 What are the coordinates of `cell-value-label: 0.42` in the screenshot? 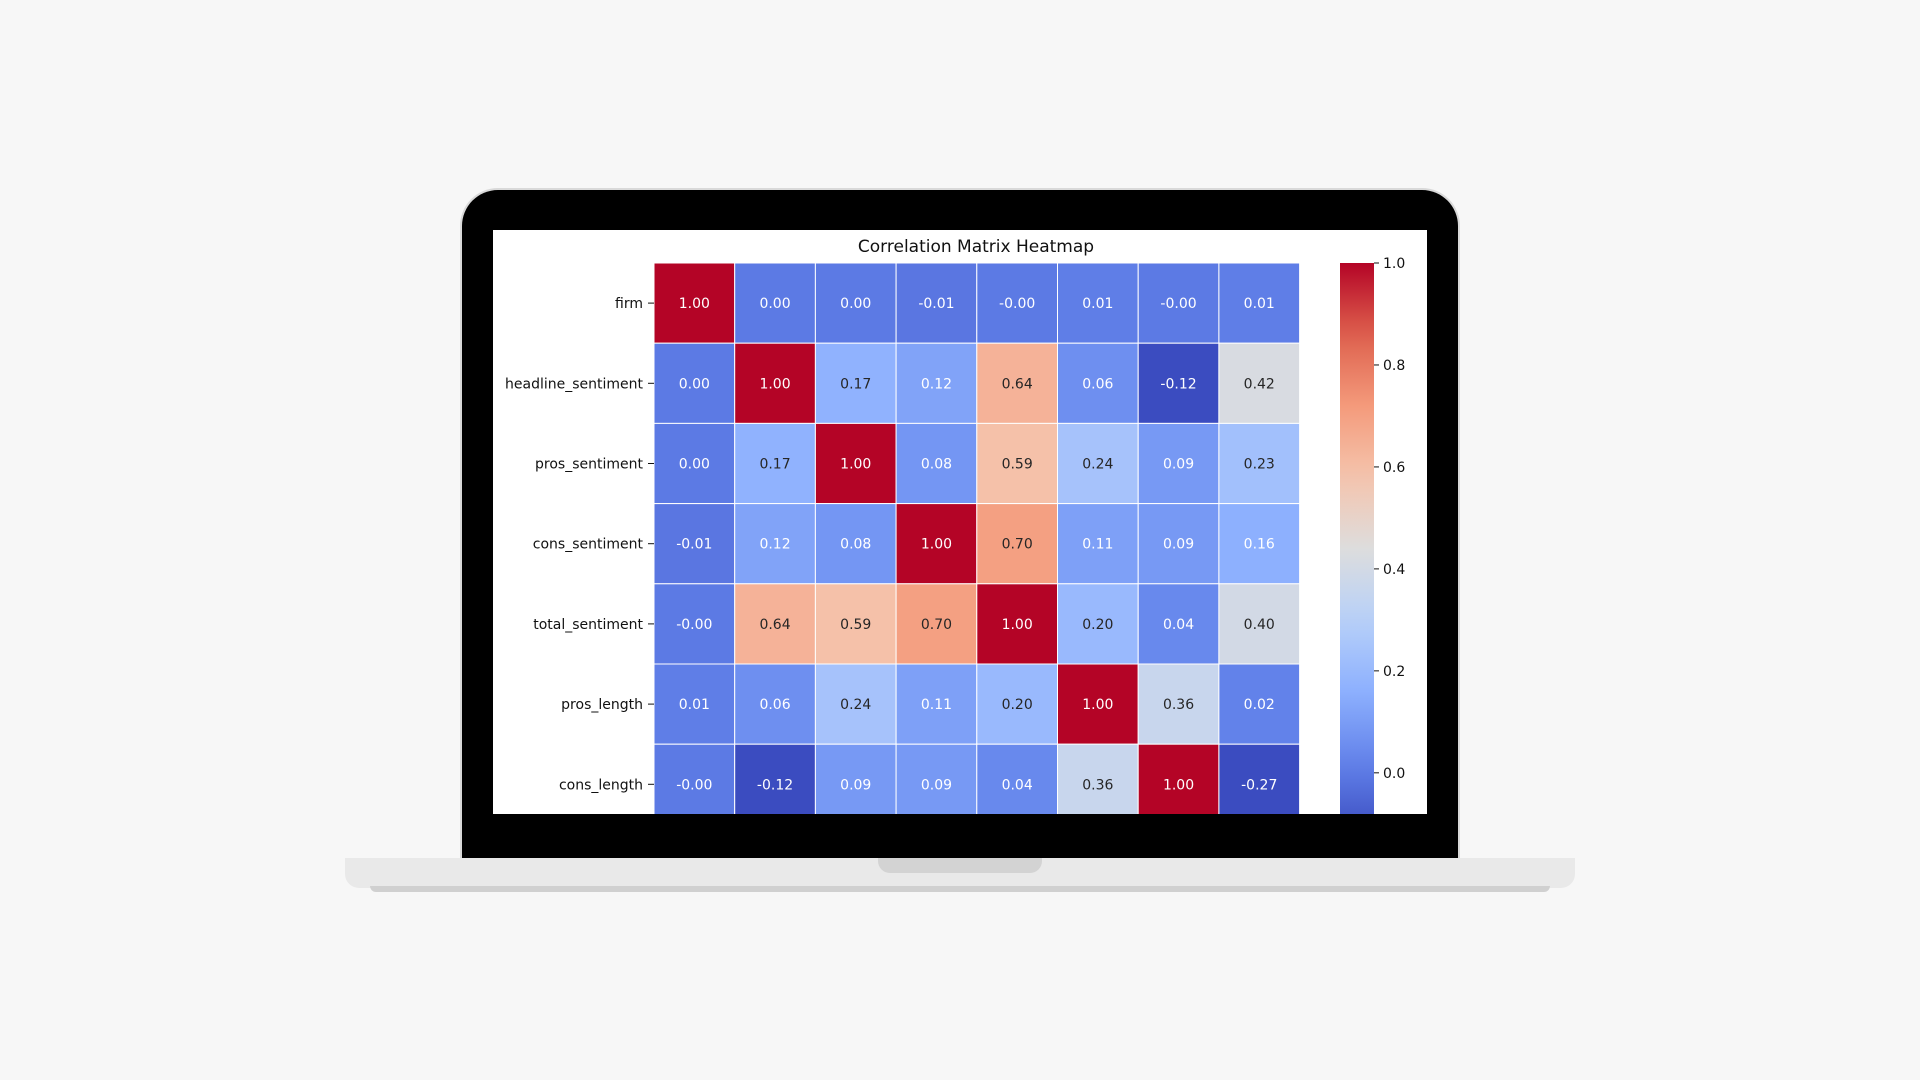 It's located at (1259, 384).